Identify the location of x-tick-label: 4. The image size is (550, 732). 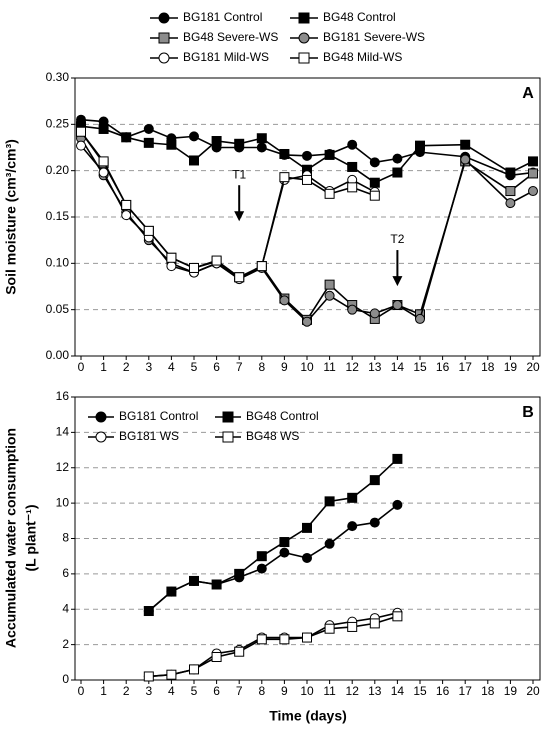
(171, 691).